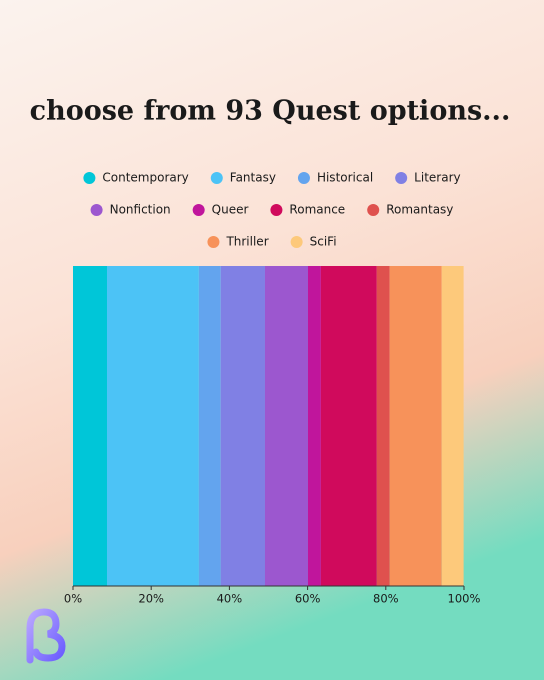 The image size is (544, 680). Describe the element at coordinates (437, 178) in the screenshot. I see `legend-label: Literary` at that location.